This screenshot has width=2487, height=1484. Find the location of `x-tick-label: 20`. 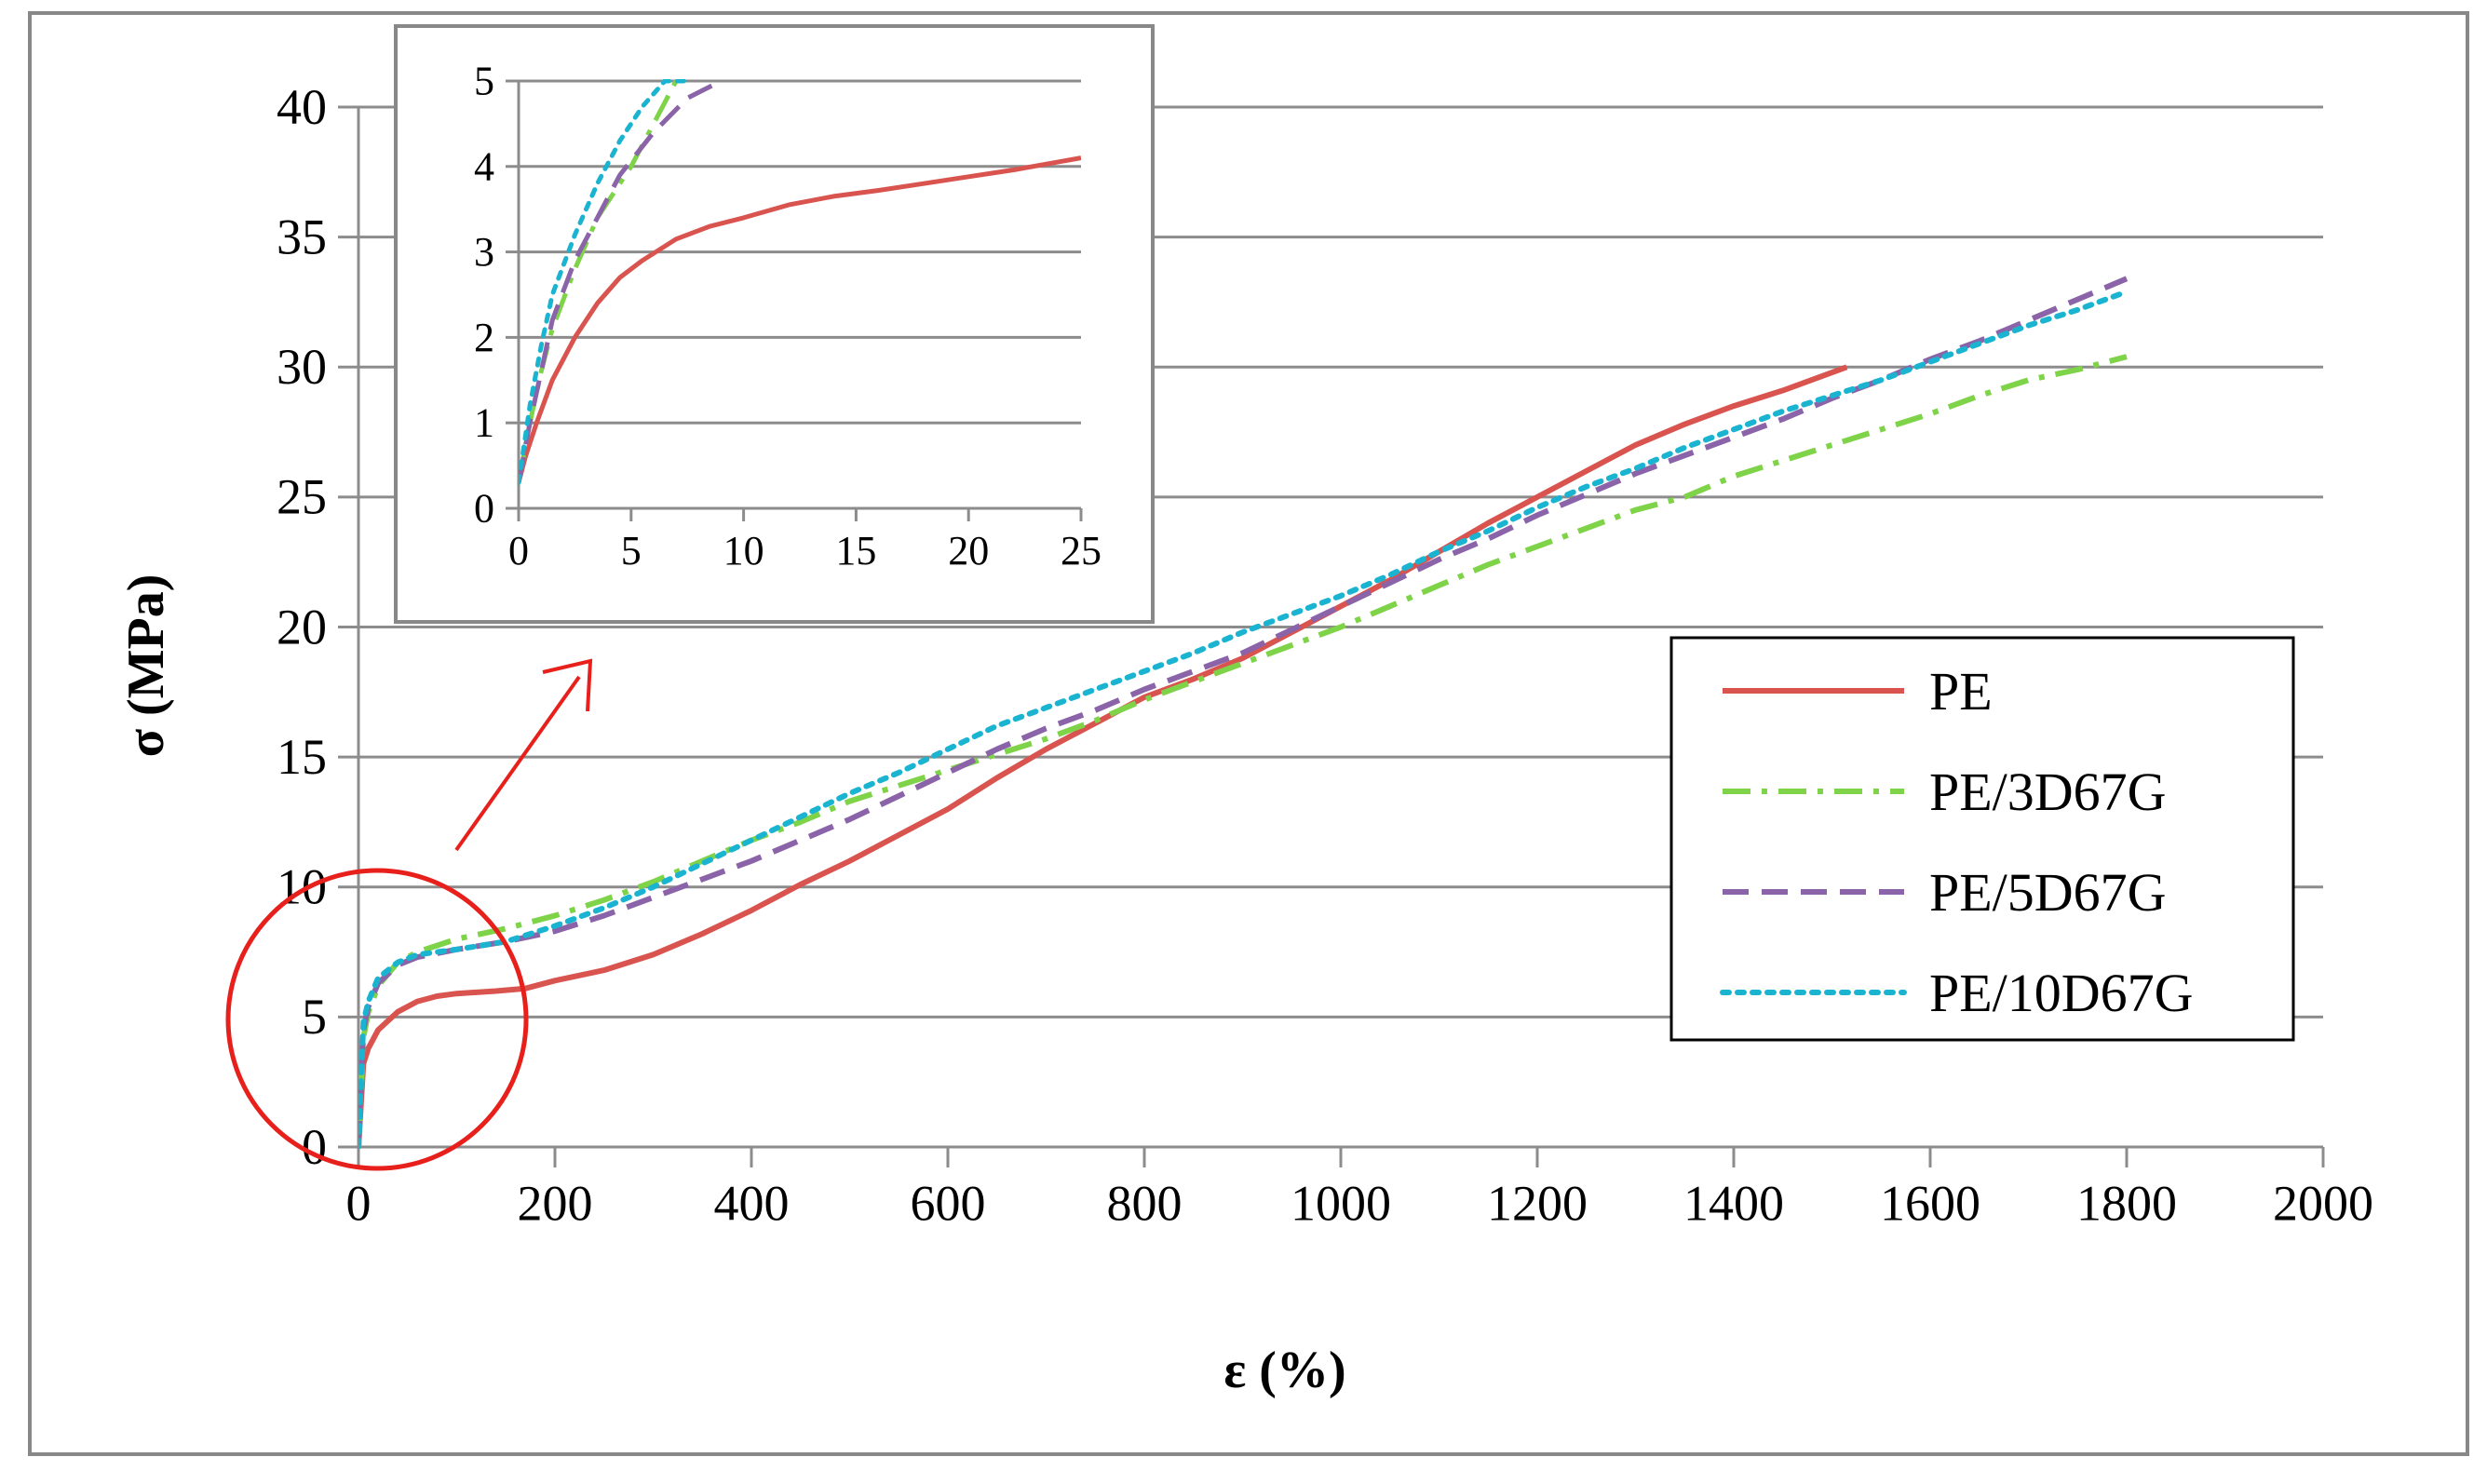

x-tick-label: 20 is located at coordinates (968, 550).